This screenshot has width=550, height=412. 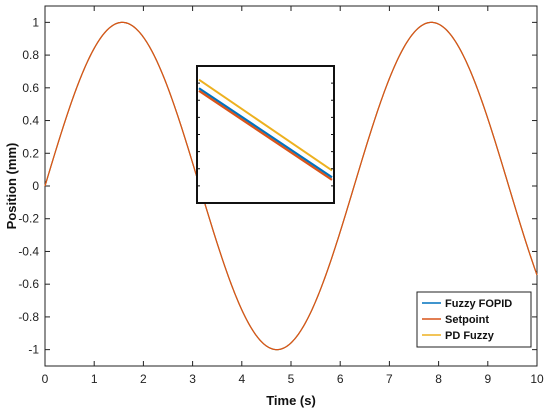 What do you see at coordinates (30, 88) in the screenshot?
I see `y-tick-label: 0.6` at bounding box center [30, 88].